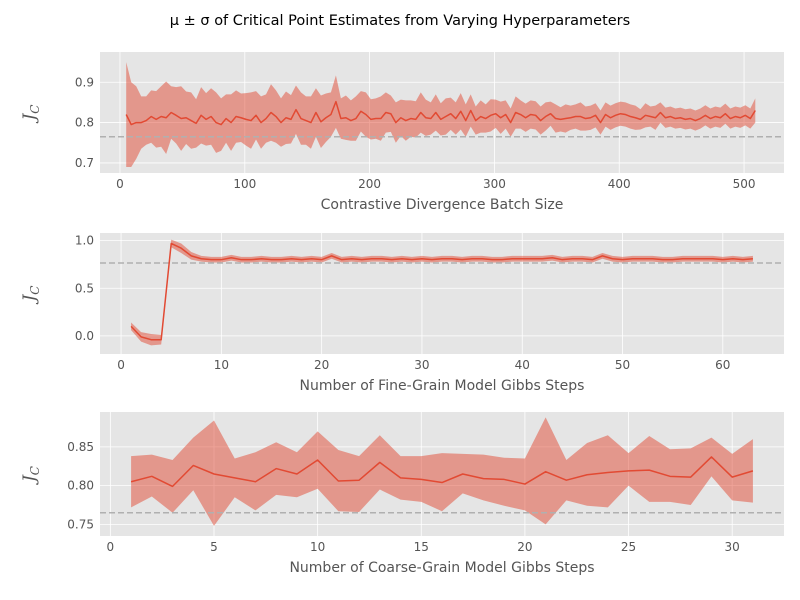 This screenshot has width=800, height=600. Describe the element at coordinates (84, 336) in the screenshot. I see `y-tick-label: 0.0` at that location.